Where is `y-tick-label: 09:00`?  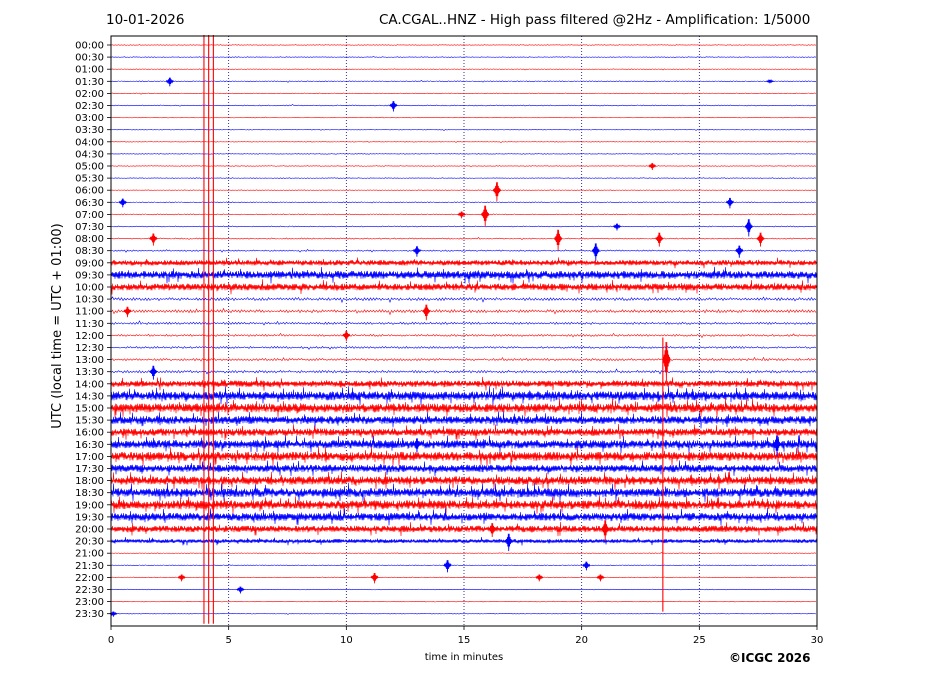
y-tick-label: 09:00 is located at coordinates (89, 263).